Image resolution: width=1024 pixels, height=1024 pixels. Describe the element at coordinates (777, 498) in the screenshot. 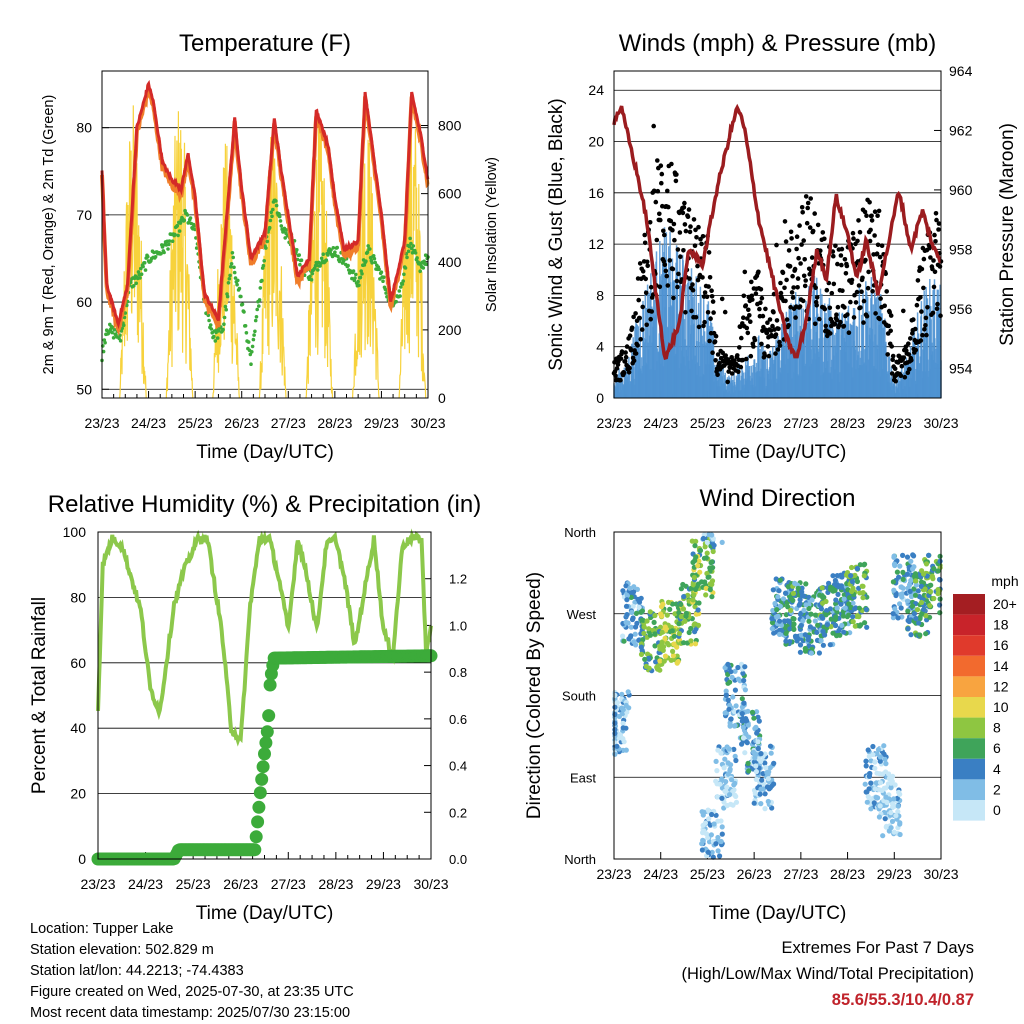

I see `panel3-title: Wind Direction` at that location.